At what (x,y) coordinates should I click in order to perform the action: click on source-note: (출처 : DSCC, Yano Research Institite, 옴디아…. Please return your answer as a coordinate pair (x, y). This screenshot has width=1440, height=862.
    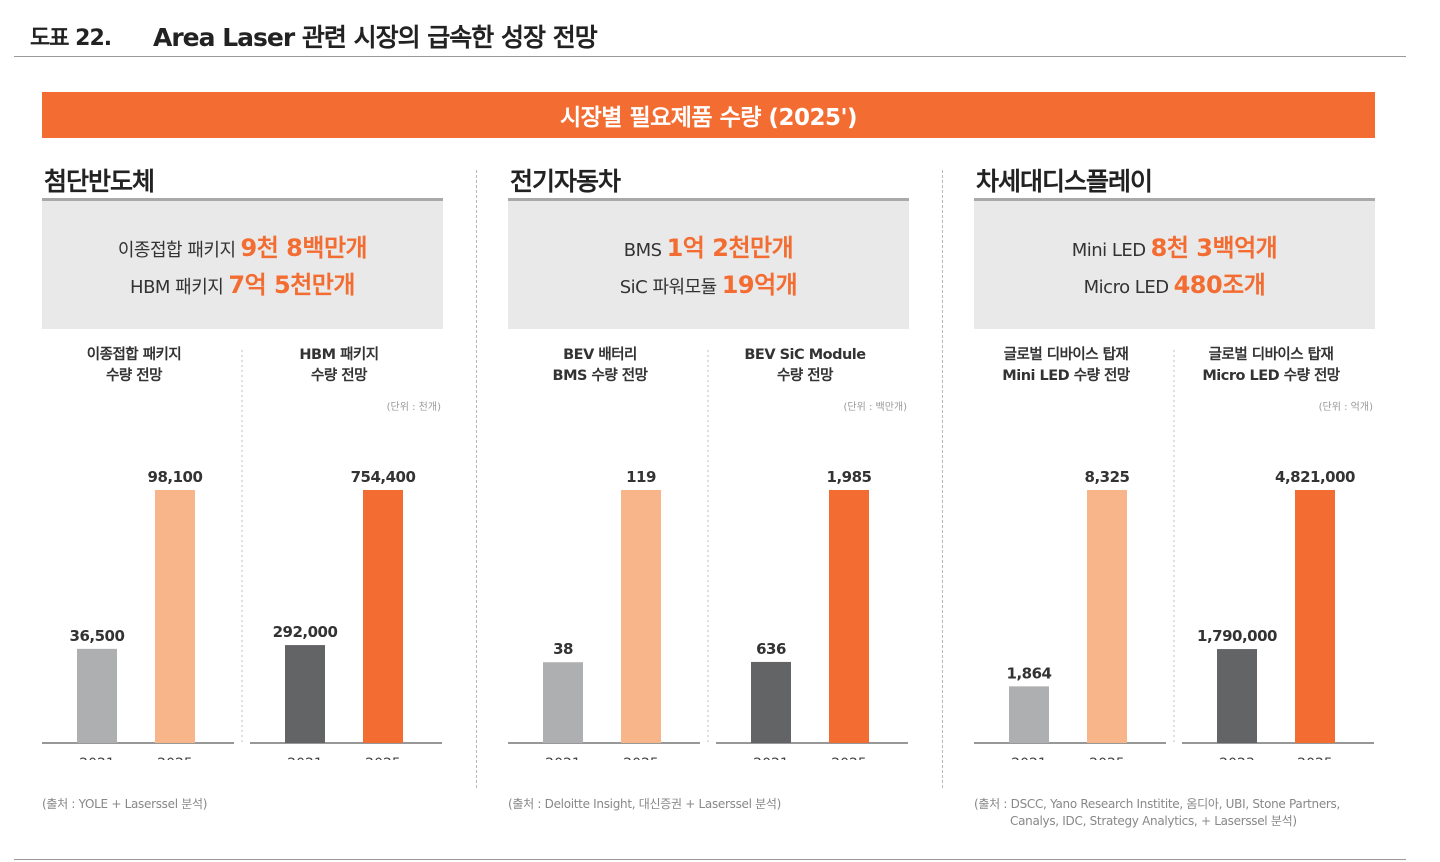
    Looking at the image, I should click on (1157, 813).